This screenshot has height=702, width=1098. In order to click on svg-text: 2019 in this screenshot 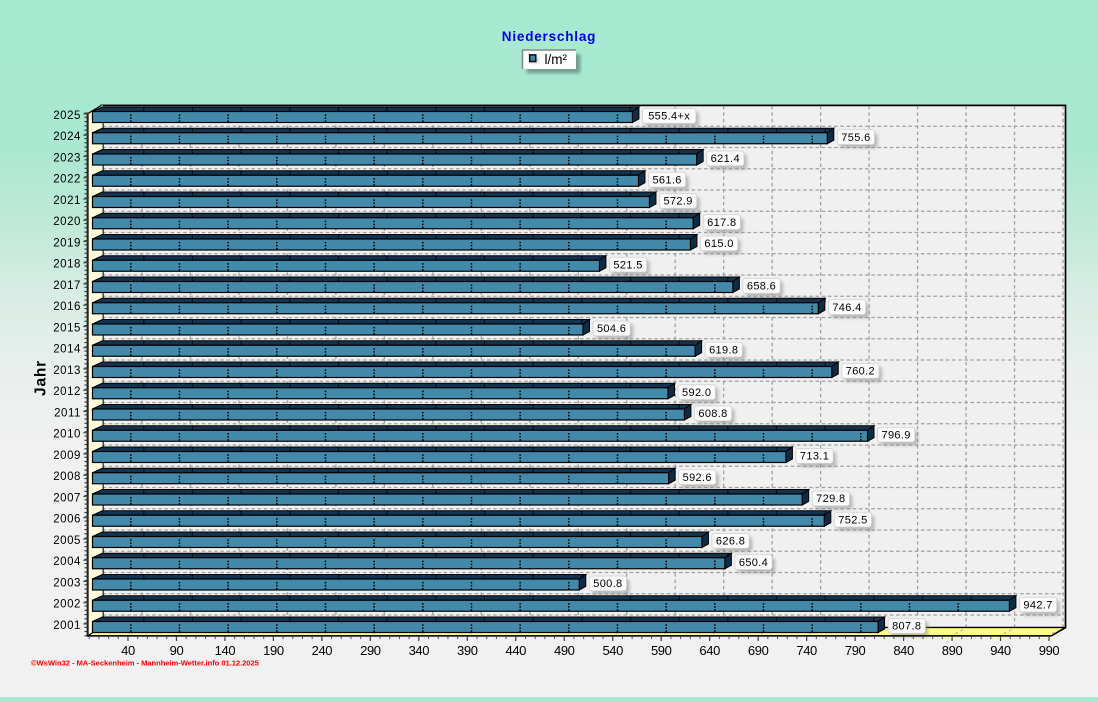, I will do `click(67, 243)`.